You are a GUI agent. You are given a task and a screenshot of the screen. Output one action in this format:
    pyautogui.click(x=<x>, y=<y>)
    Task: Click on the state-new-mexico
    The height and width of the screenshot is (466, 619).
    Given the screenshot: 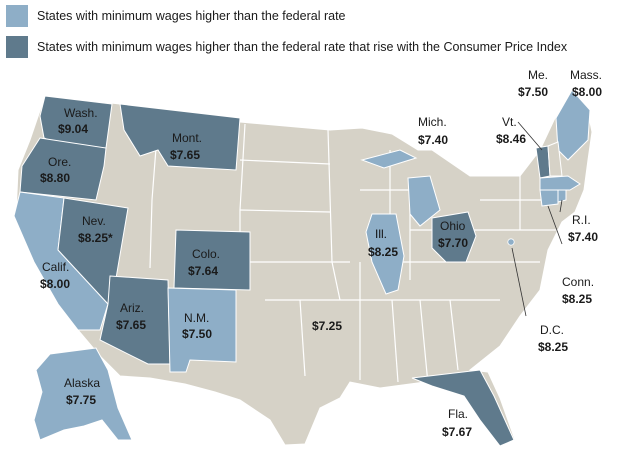 What is the action you would take?
    pyautogui.click(x=202, y=330)
    